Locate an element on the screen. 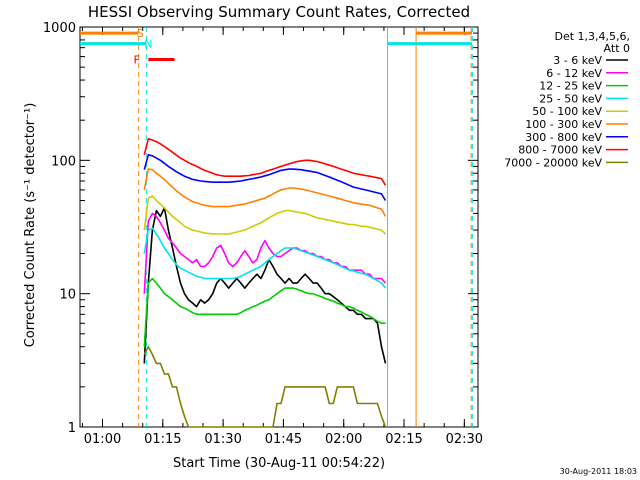 The width and height of the screenshot is (640, 480). legend-label: 12 - 25 keV is located at coordinates (570, 86).